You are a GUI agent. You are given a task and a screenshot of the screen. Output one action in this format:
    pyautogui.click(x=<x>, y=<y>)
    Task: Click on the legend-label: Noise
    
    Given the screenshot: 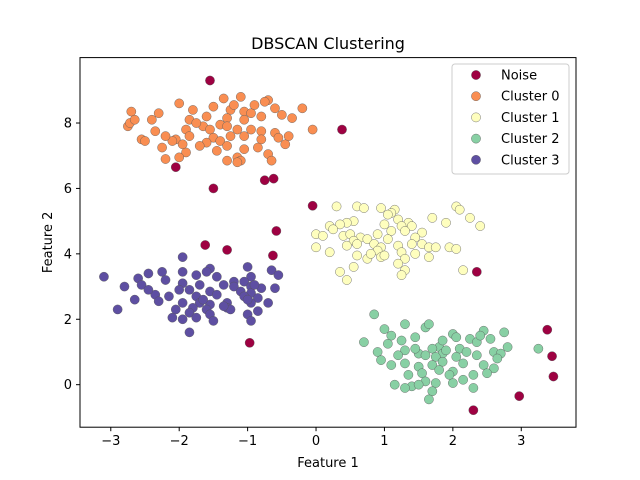 What is the action you would take?
    pyautogui.click(x=519, y=76)
    